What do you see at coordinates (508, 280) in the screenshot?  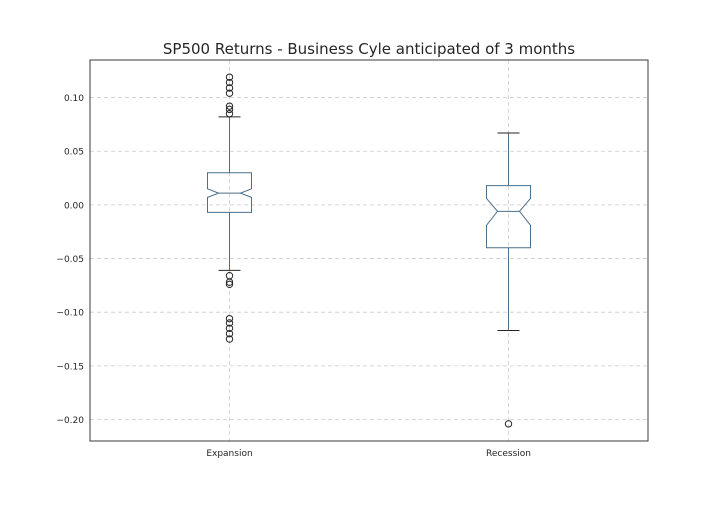 I see `box-group-recession` at bounding box center [508, 280].